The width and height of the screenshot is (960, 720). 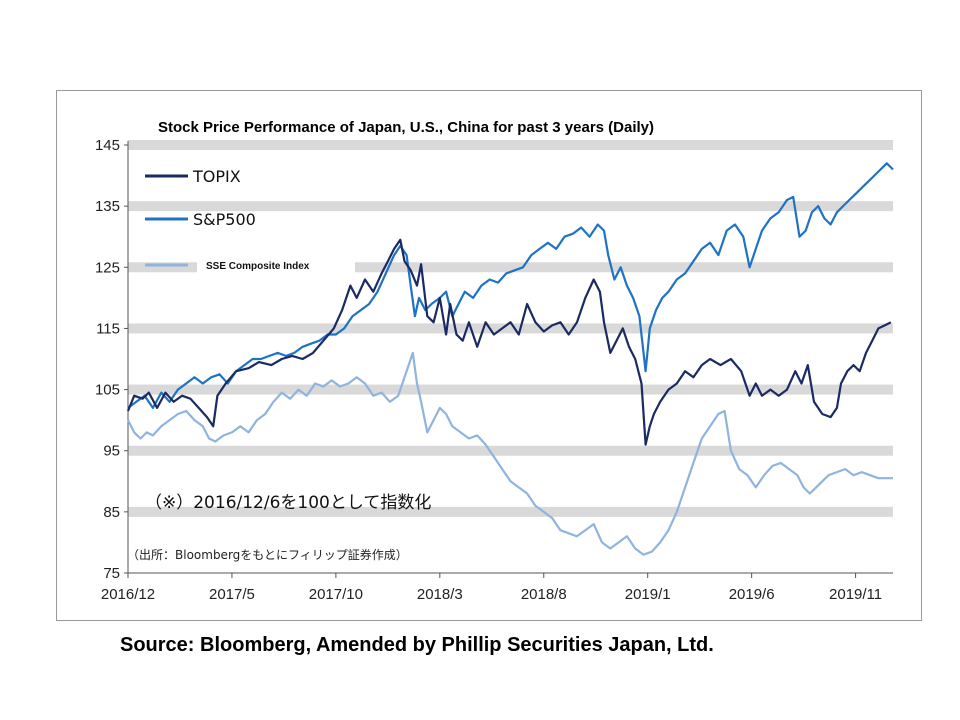 What do you see at coordinates (128, 594) in the screenshot?
I see `x-tick-label: 2016/12` at bounding box center [128, 594].